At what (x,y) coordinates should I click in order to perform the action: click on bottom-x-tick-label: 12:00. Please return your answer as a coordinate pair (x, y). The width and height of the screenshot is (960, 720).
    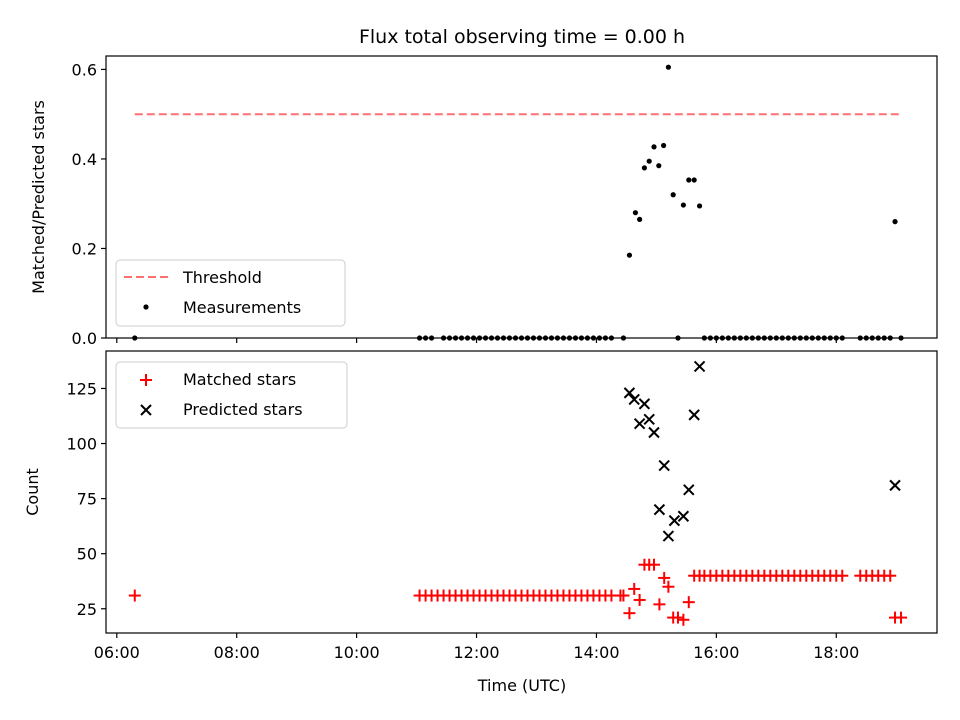
    Looking at the image, I should click on (476, 652).